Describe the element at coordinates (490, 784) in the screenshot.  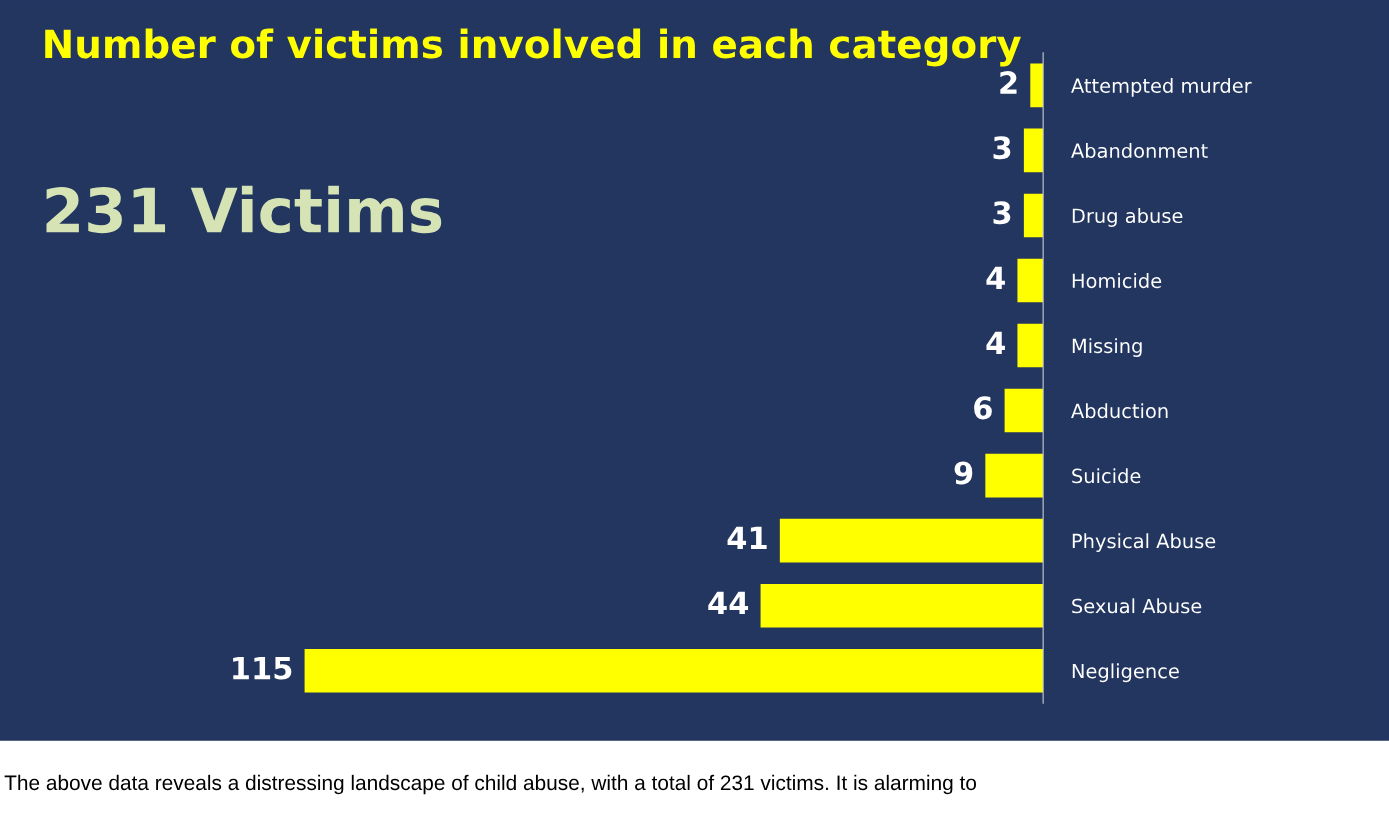
I see `text: The above data reveals a distressing landscape of child abuse, with a total of 231 victims. It is alarming to` at that location.